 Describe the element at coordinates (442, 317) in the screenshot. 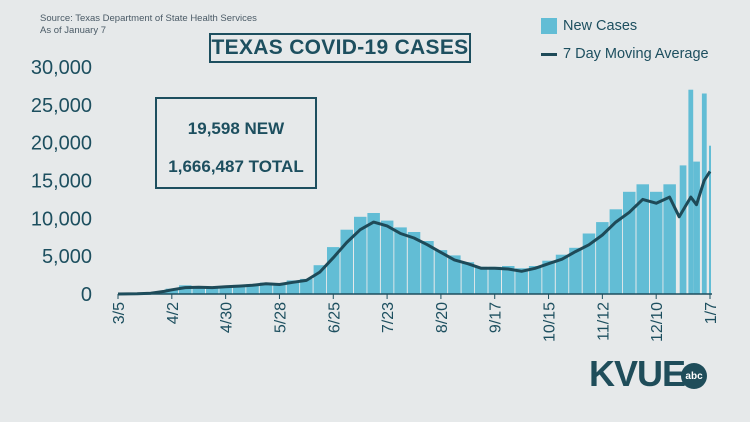

I see `x-tick-label: 8/20` at that location.